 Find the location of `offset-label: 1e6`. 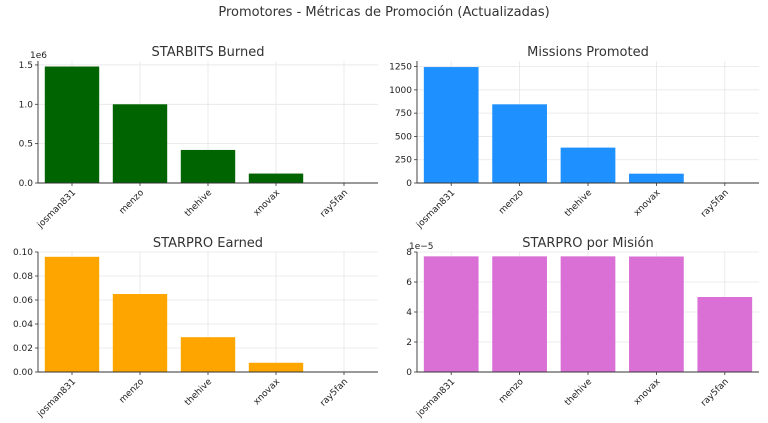

offset-label: 1e6 is located at coordinates (38, 56).